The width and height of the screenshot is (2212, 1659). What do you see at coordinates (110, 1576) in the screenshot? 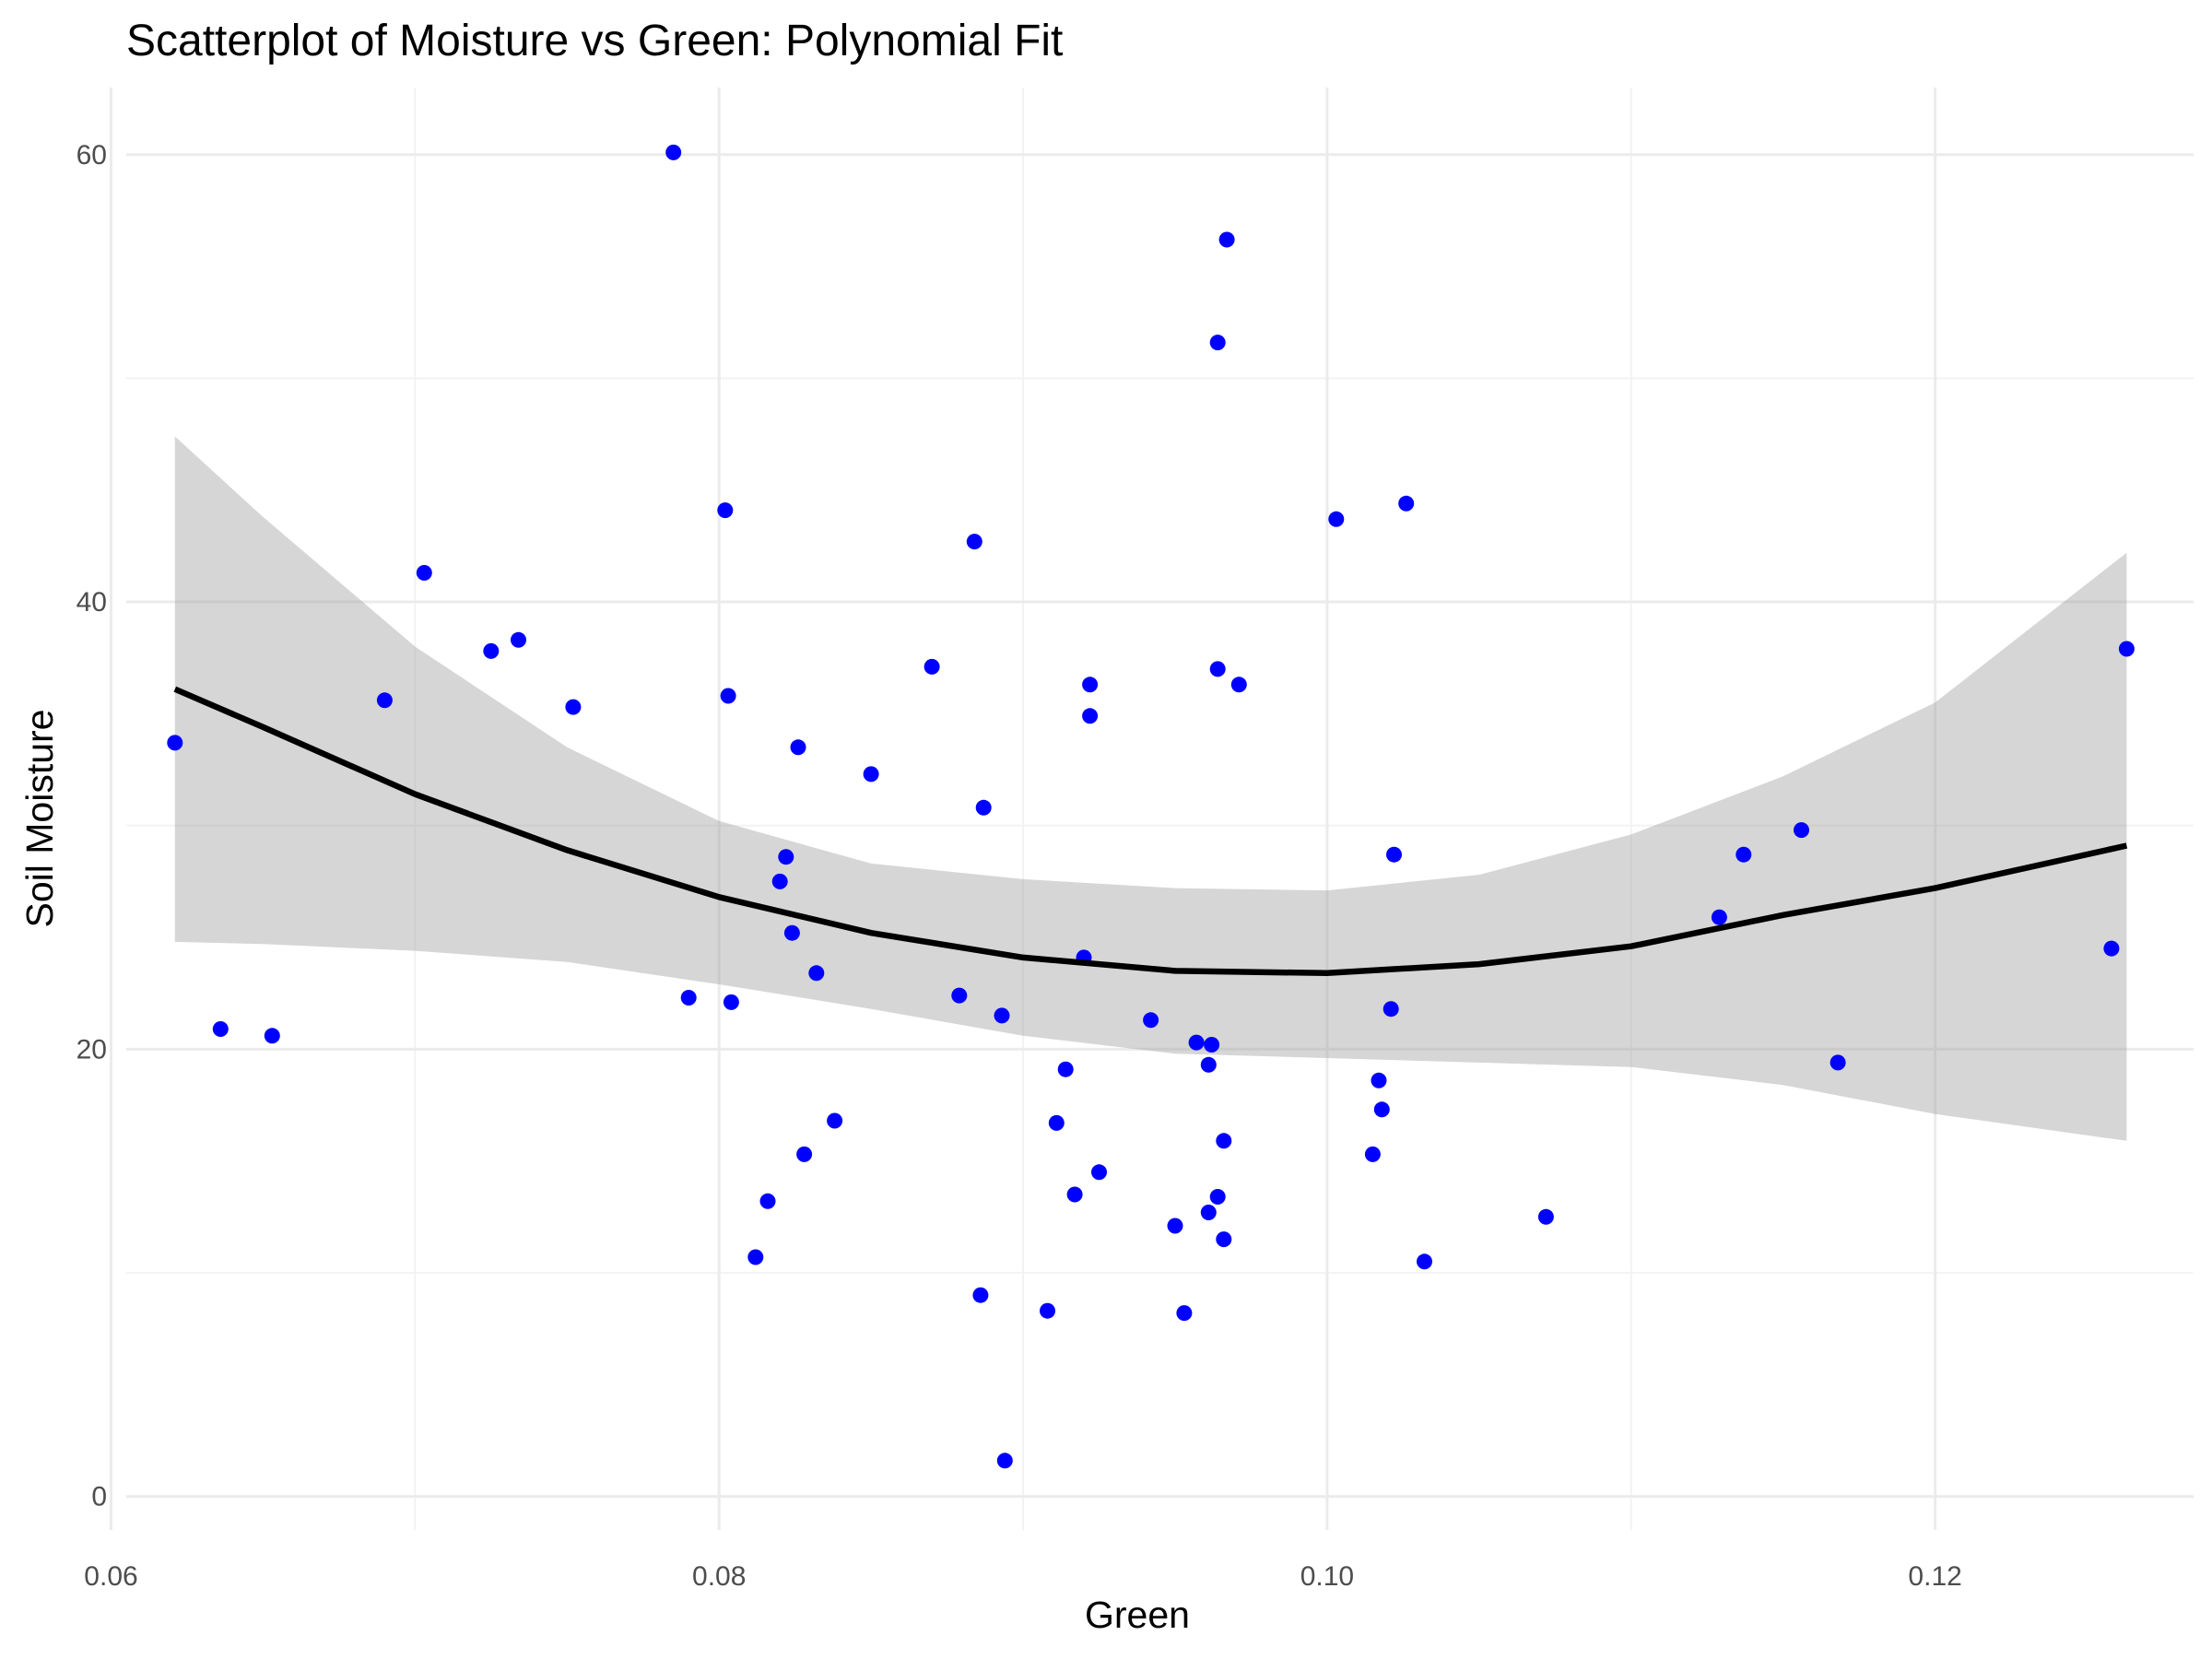
I see `x-tick-label: 0.06` at bounding box center [110, 1576].